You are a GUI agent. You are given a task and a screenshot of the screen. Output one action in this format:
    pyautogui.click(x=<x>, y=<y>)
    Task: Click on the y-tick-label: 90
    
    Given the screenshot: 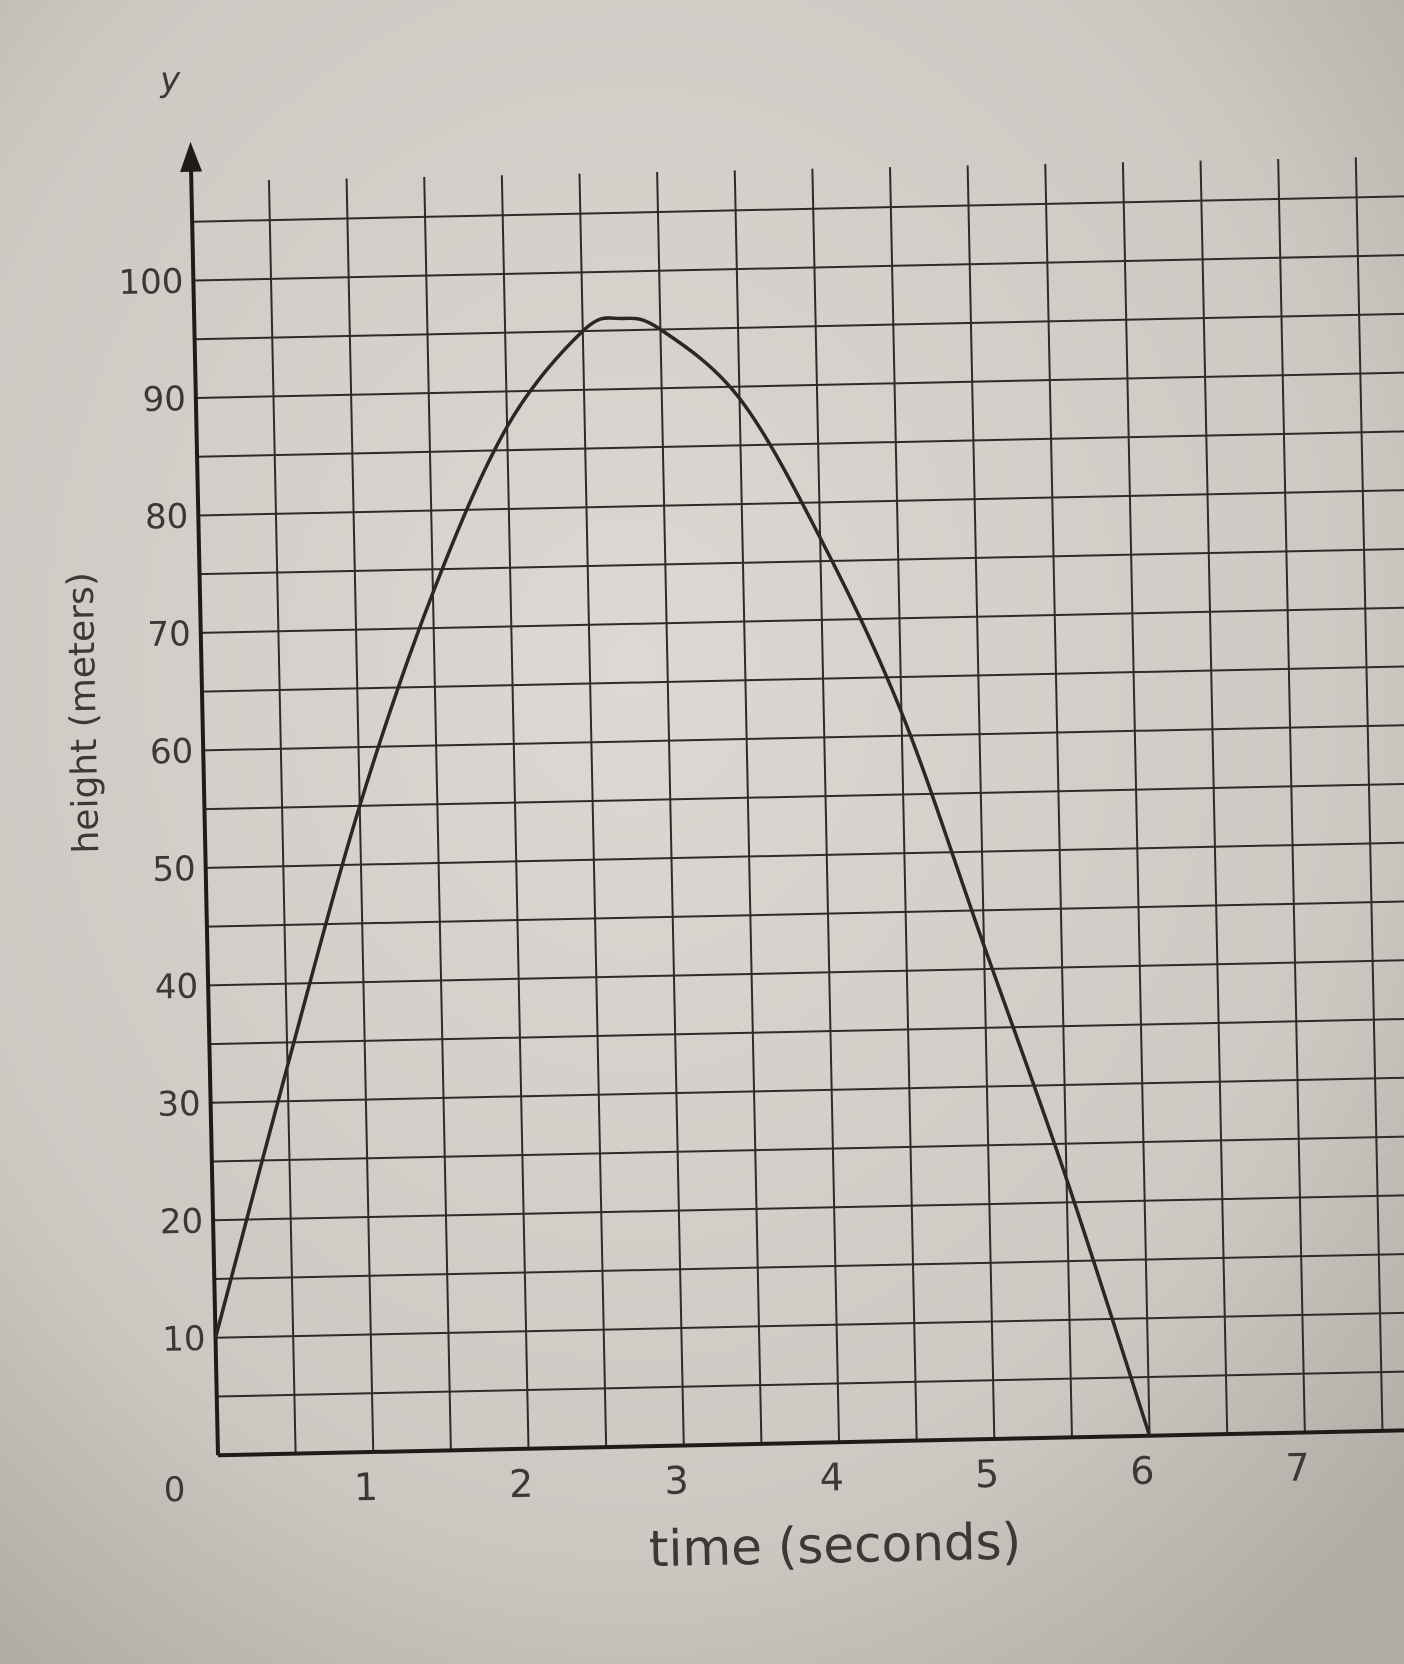 What is the action you would take?
    pyautogui.click(x=164, y=399)
    